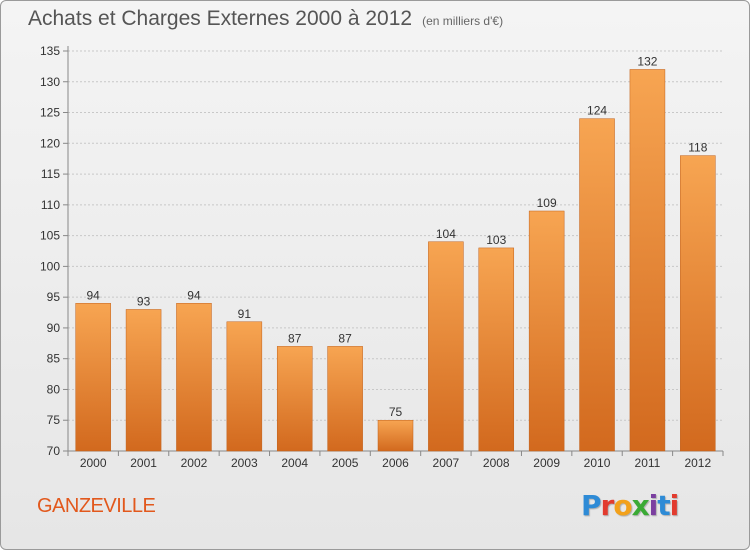 This screenshot has width=750, height=550. What do you see at coordinates (50, 205) in the screenshot?
I see `y-tick-label: 110` at bounding box center [50, 205].